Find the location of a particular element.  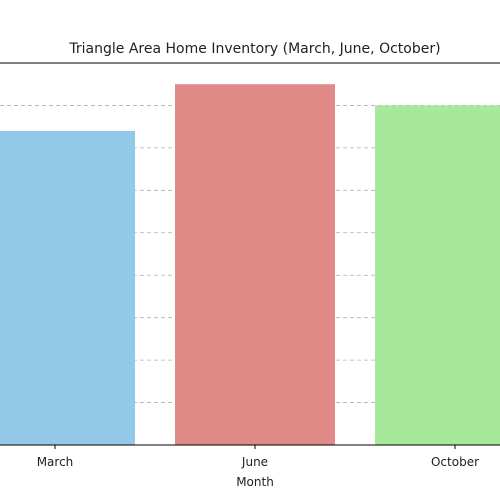

x-tick-label: March is located at coordinates (55, 462).